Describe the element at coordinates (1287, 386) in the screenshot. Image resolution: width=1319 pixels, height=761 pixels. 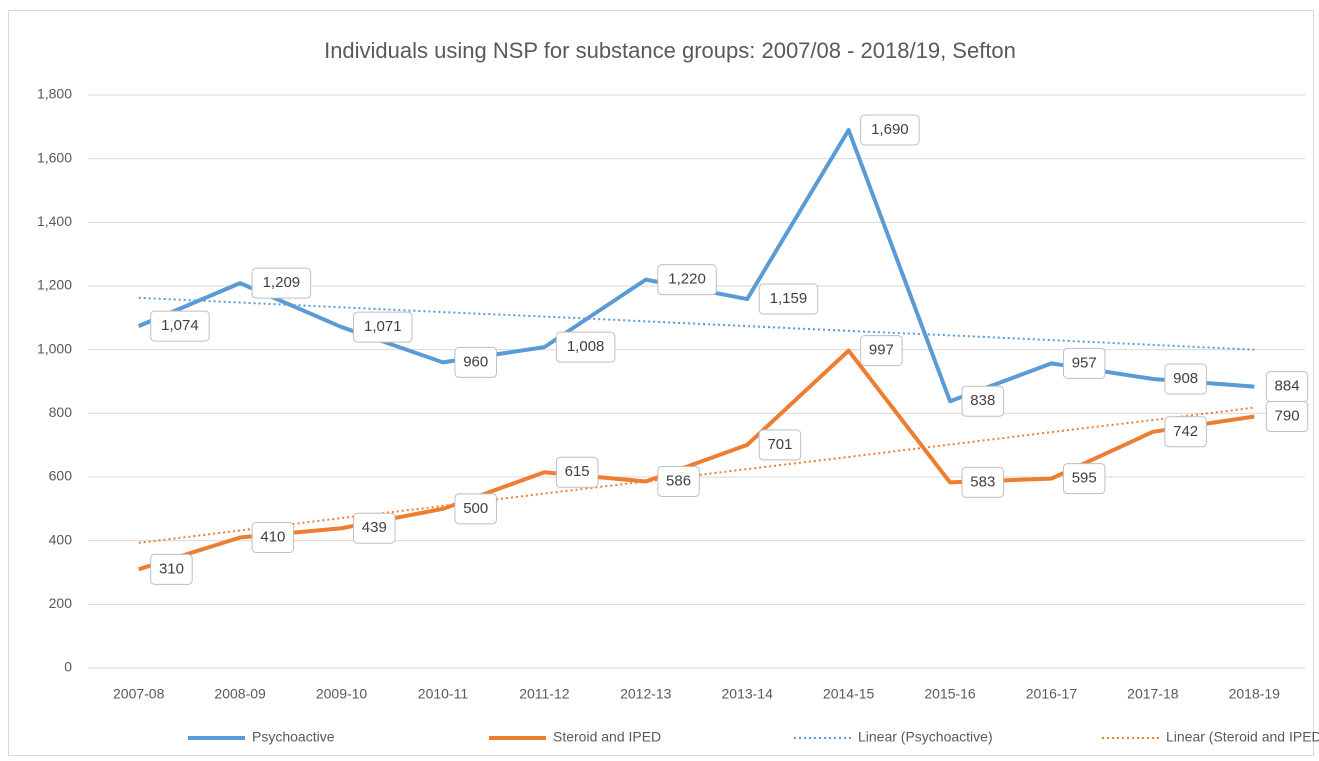
I see `data-label: 884` at that location.